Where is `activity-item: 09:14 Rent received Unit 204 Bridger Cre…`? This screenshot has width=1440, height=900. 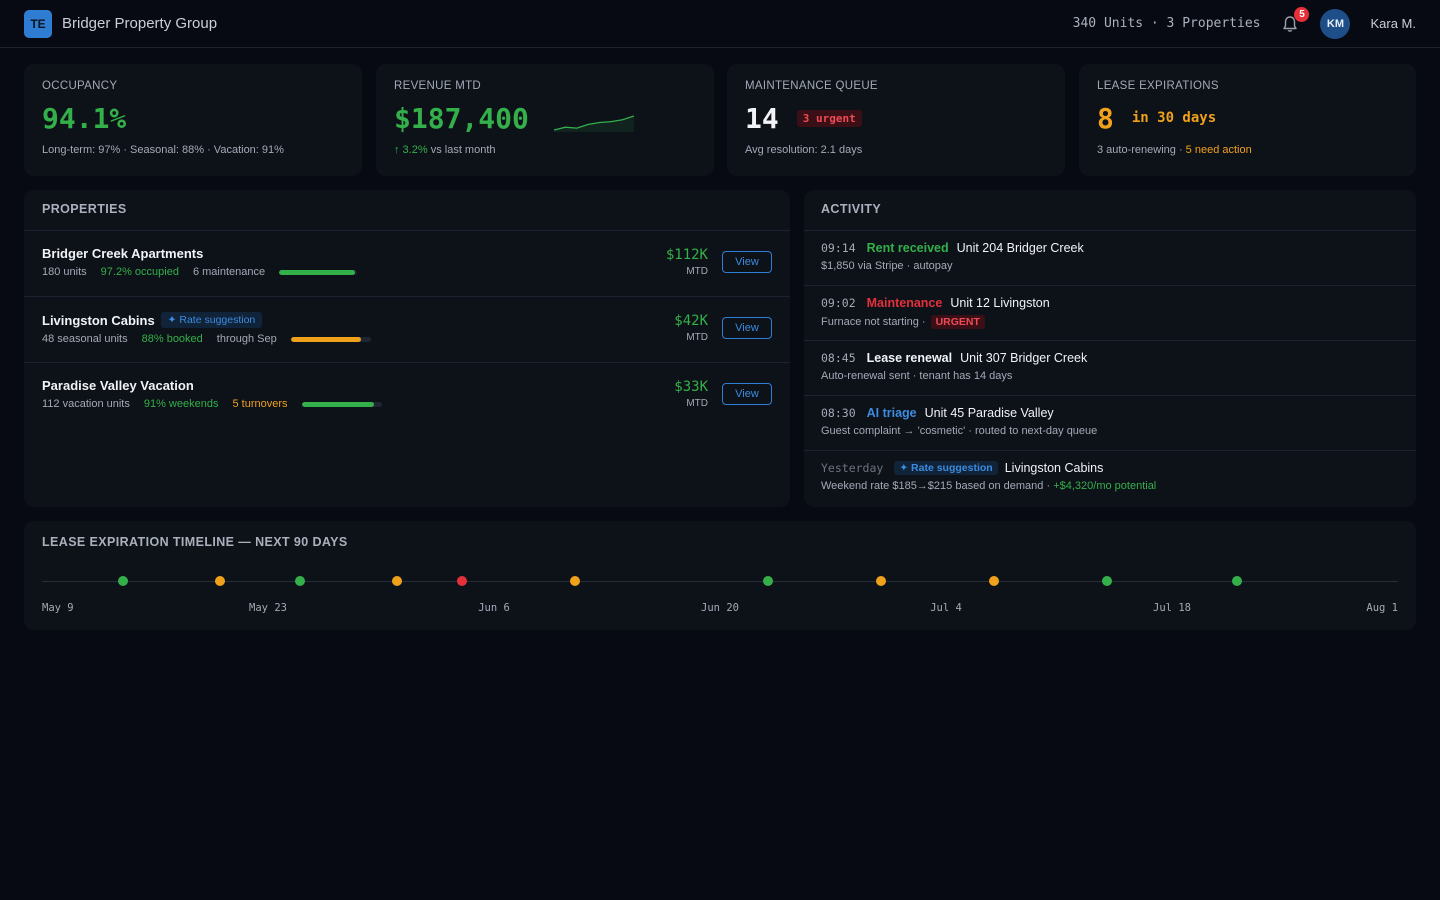 activity-item: 09:14 Rent received Unit 204 Bridger Cre… is located at coordinates (1110, 258).